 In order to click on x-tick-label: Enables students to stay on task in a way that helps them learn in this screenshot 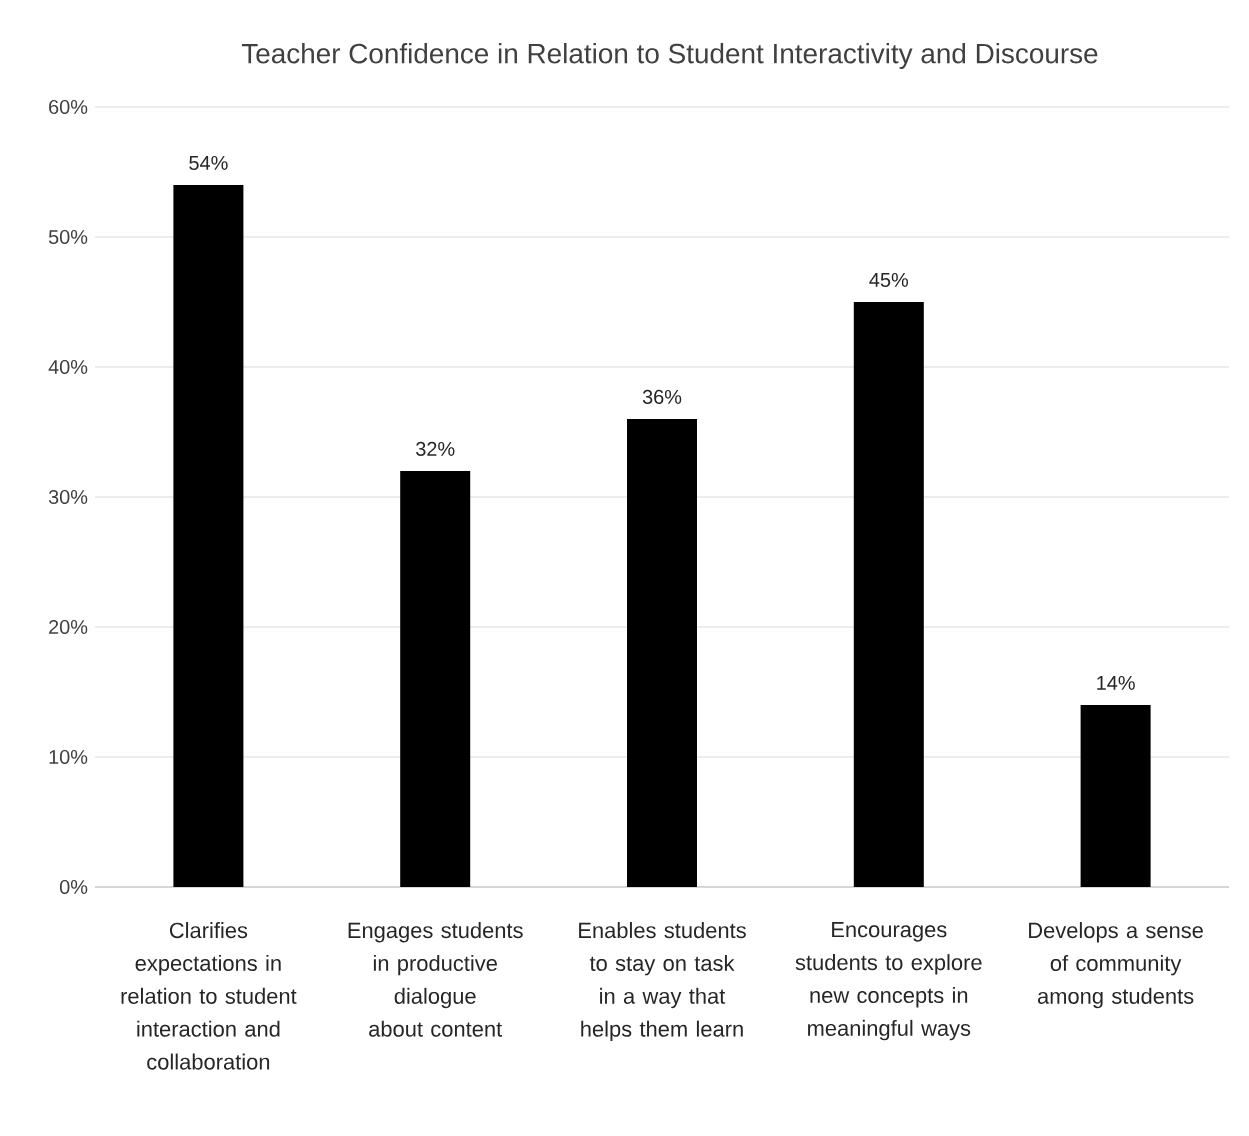, I will do `click(662, 982)`.